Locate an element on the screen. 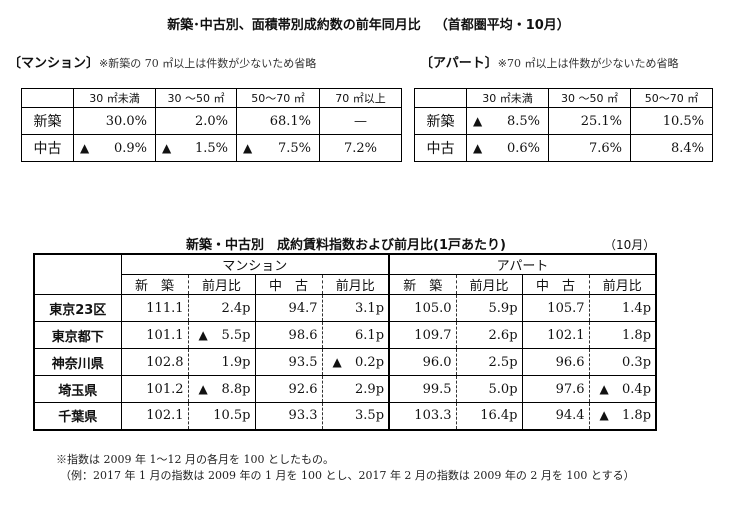 This screenshot has width=737, height=505. data-cell: 2.9p is located at coordinates (355, 389).